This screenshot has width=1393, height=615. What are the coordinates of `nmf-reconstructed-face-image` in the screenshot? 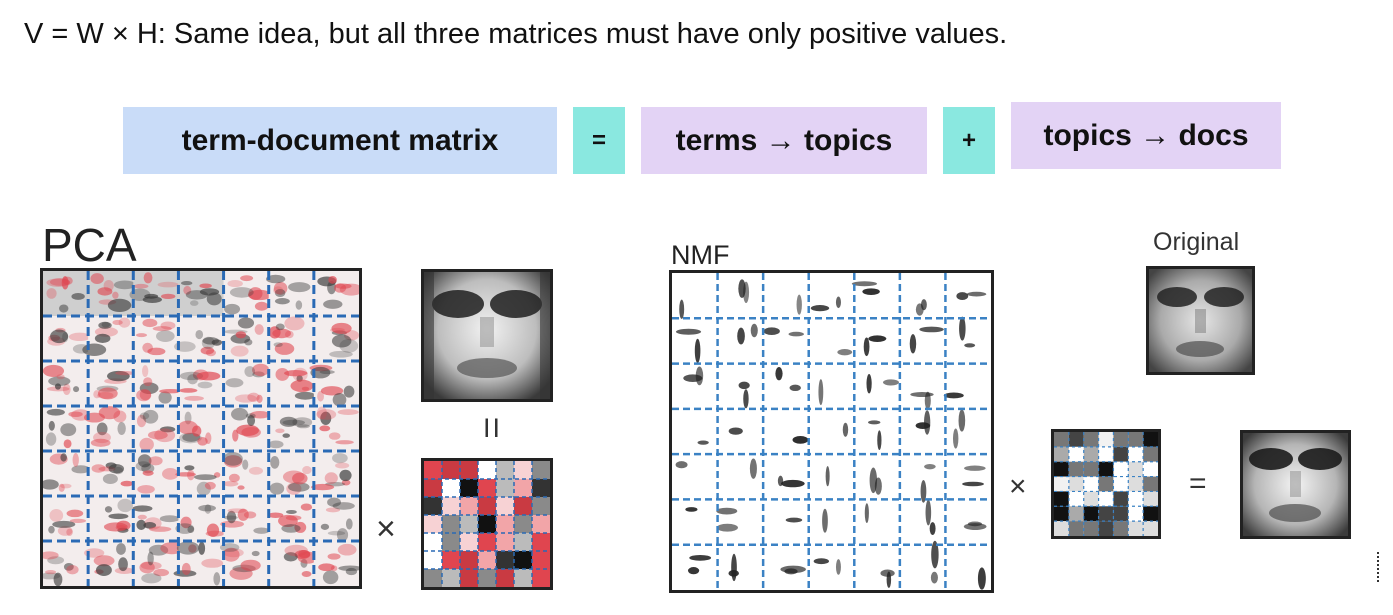 It's located at (1295, 484).